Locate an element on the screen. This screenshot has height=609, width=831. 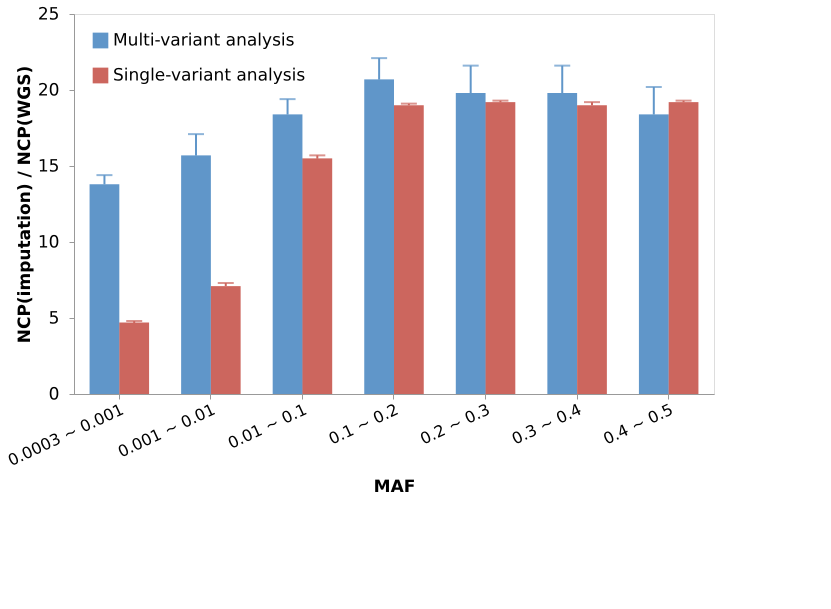
x-tick-label: 0.4 ~ 0.5 is located at coordinates (638, 424).